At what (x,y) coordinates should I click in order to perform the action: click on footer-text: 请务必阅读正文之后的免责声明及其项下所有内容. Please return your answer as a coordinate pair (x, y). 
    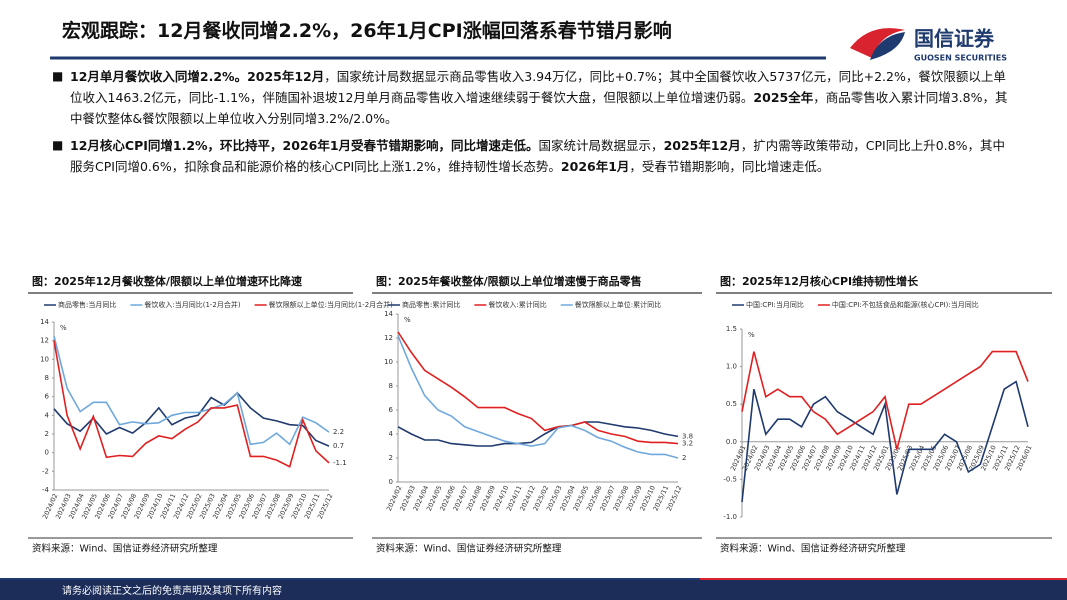
    Looking at the image, I should click on (172, 590).